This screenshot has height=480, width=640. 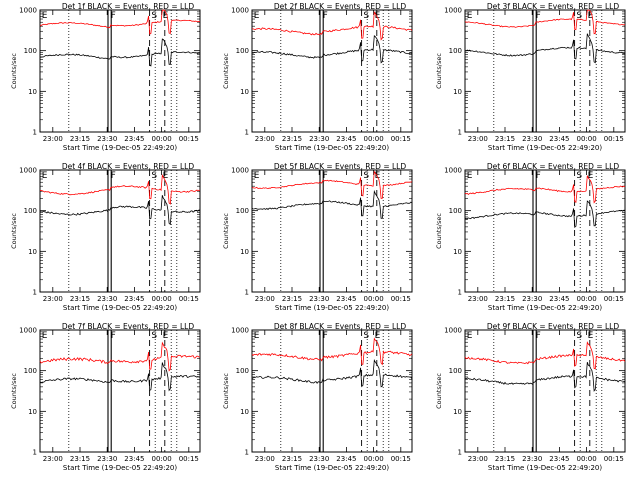 I want to click on chart-title: Det 5f BLACK = Events, RED = LLD, so click(x=340, y=166).